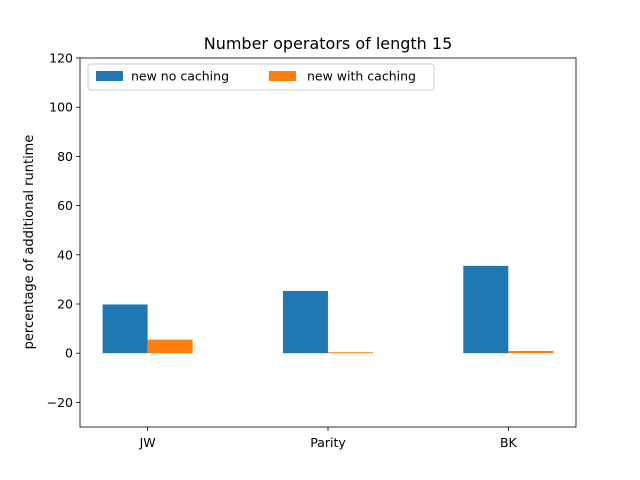  Describe the element at coordinates (147, 442) in the screenshot. I see `x-tick-label: JW` at that location.